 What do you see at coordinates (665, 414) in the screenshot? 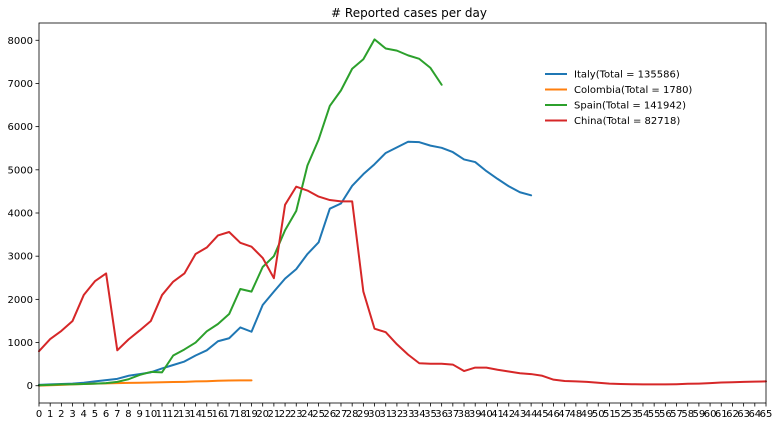
I see `x-tick-label: 56` at bounding box center [665, 414].